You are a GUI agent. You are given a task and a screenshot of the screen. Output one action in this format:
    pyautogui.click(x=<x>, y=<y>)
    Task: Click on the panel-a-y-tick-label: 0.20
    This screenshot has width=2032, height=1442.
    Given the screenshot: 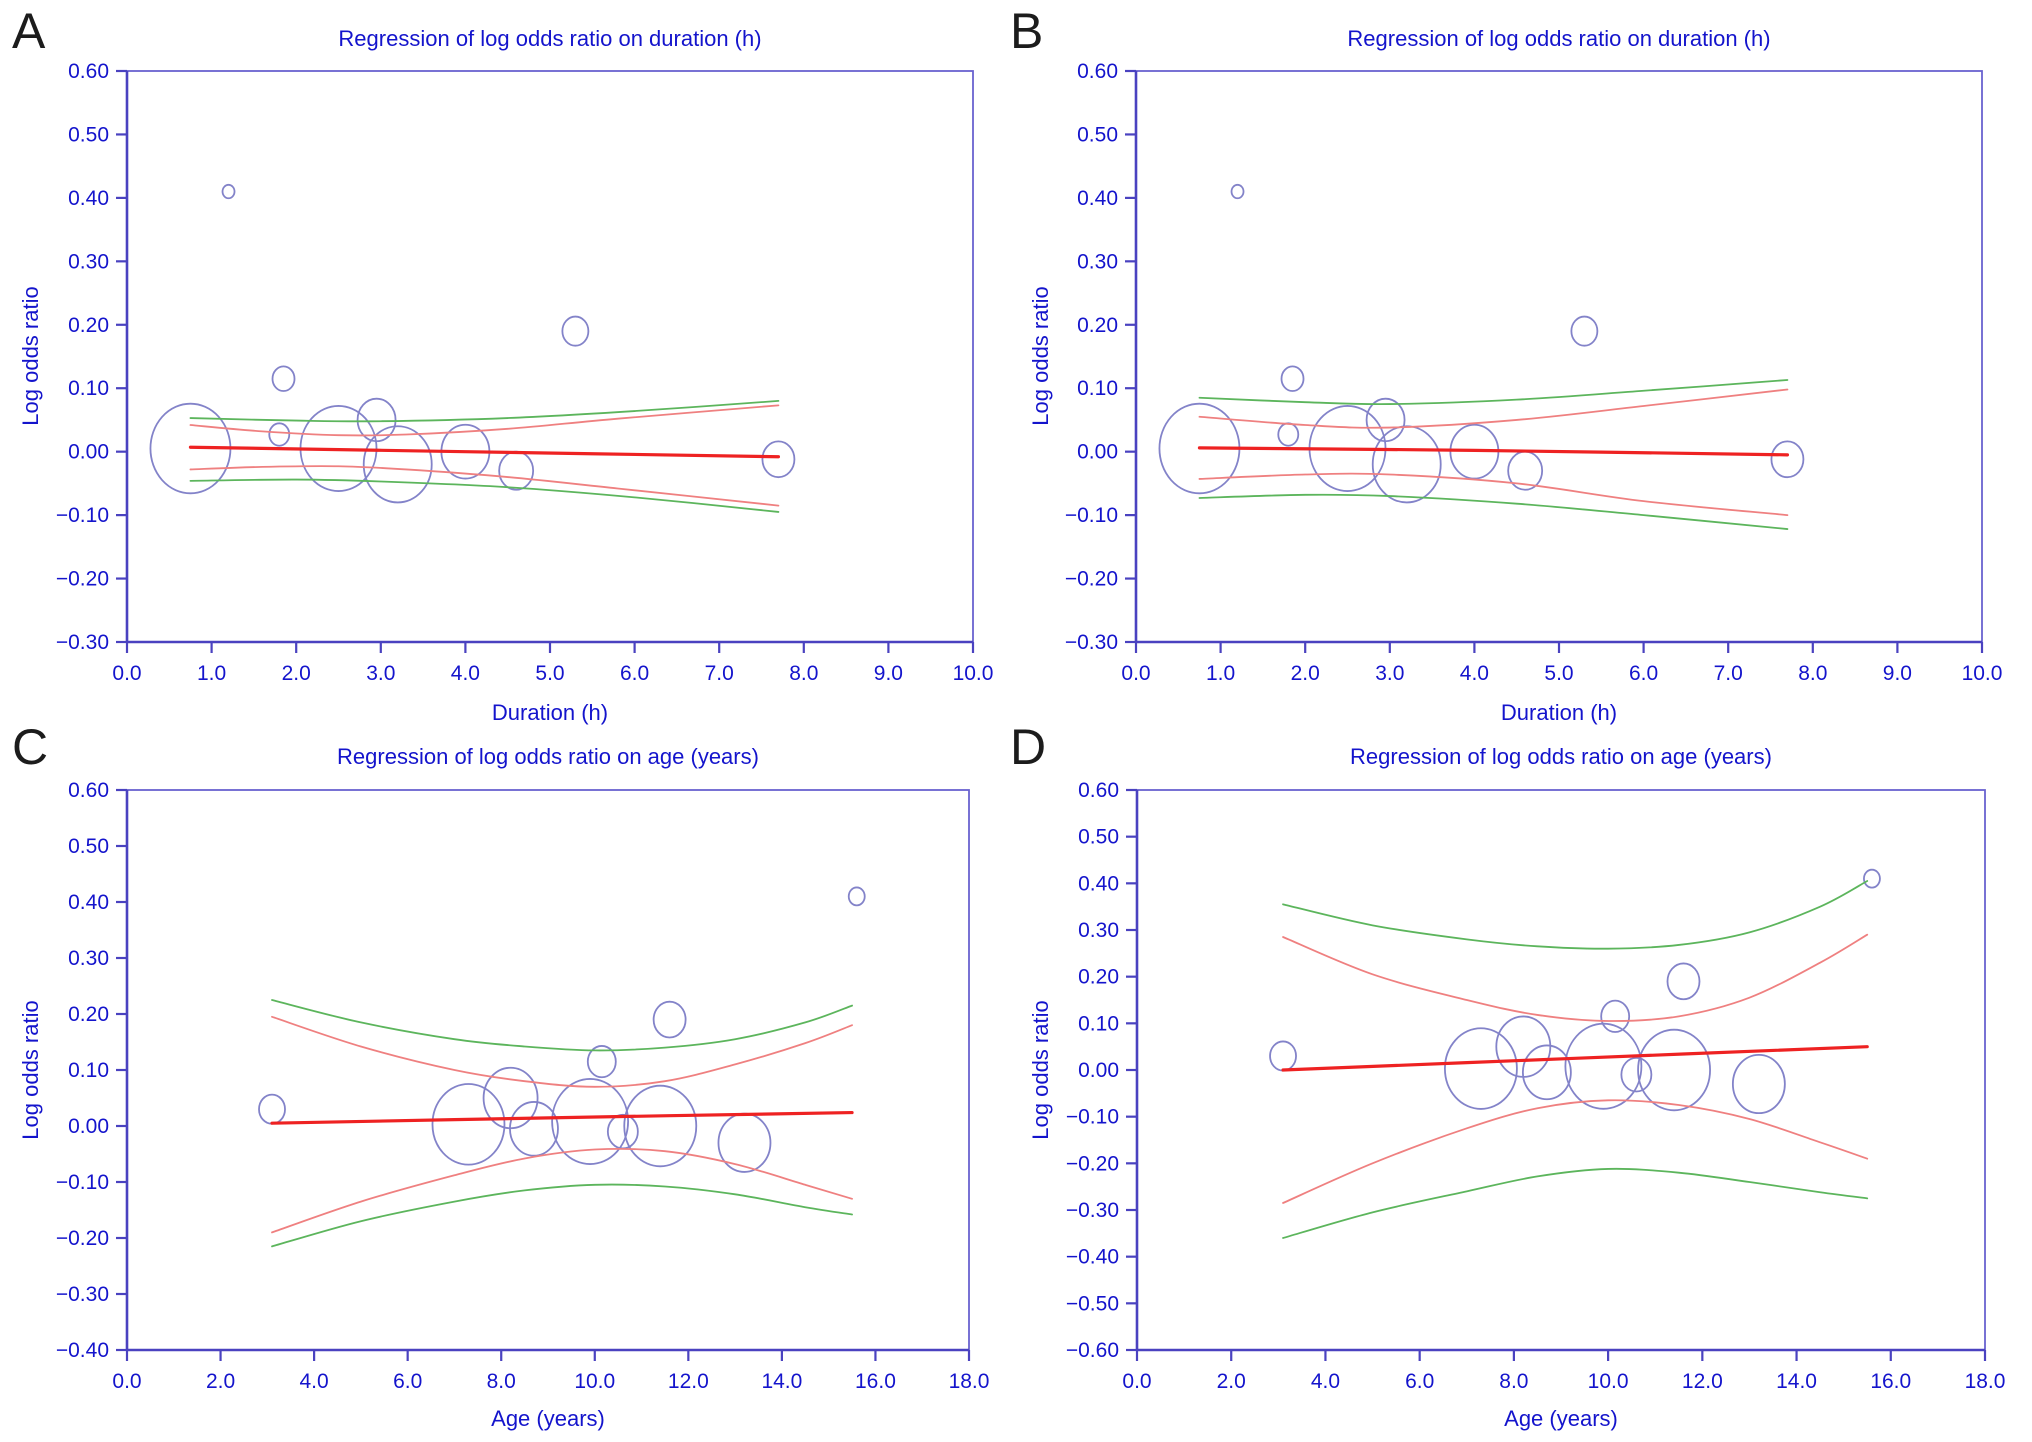 What is the action you would take?
    pyautogui.click(x=88, y=325)
    